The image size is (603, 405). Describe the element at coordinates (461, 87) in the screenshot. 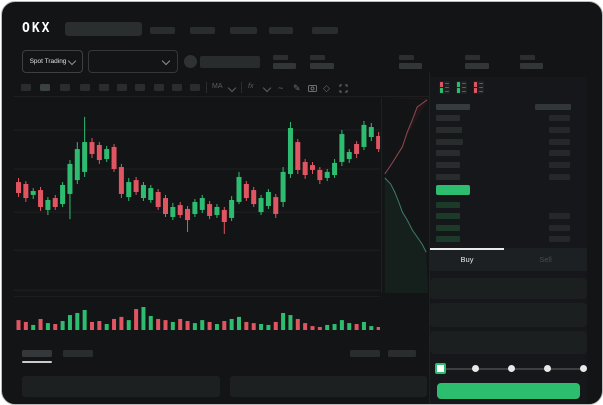

I see `book-buy-icon` at that location.